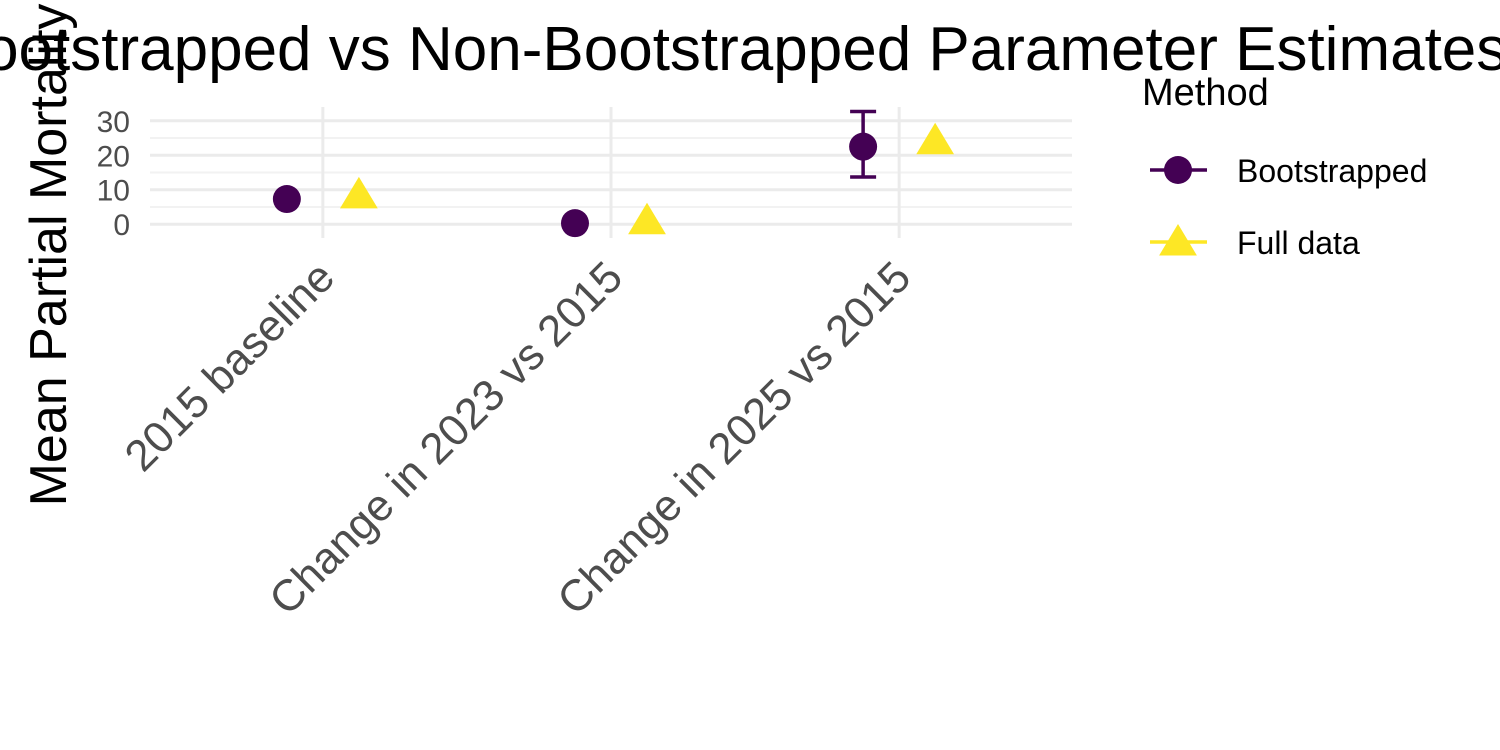  I want to click on legend-title: Method, so click(1205, 93).